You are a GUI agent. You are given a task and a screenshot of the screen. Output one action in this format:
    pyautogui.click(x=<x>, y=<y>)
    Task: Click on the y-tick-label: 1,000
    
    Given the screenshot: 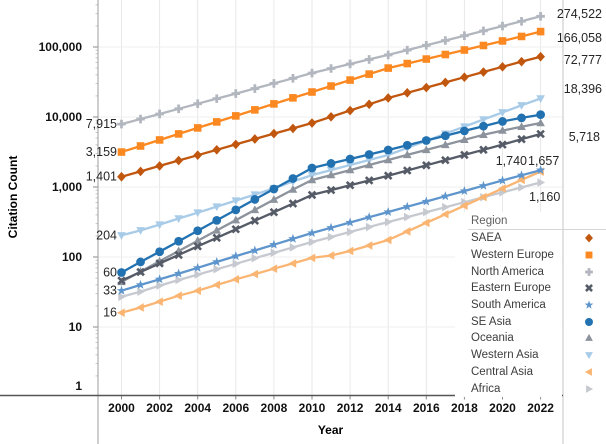 What is the action you would take?
    pyautogui.click(x=67, y=187)
    